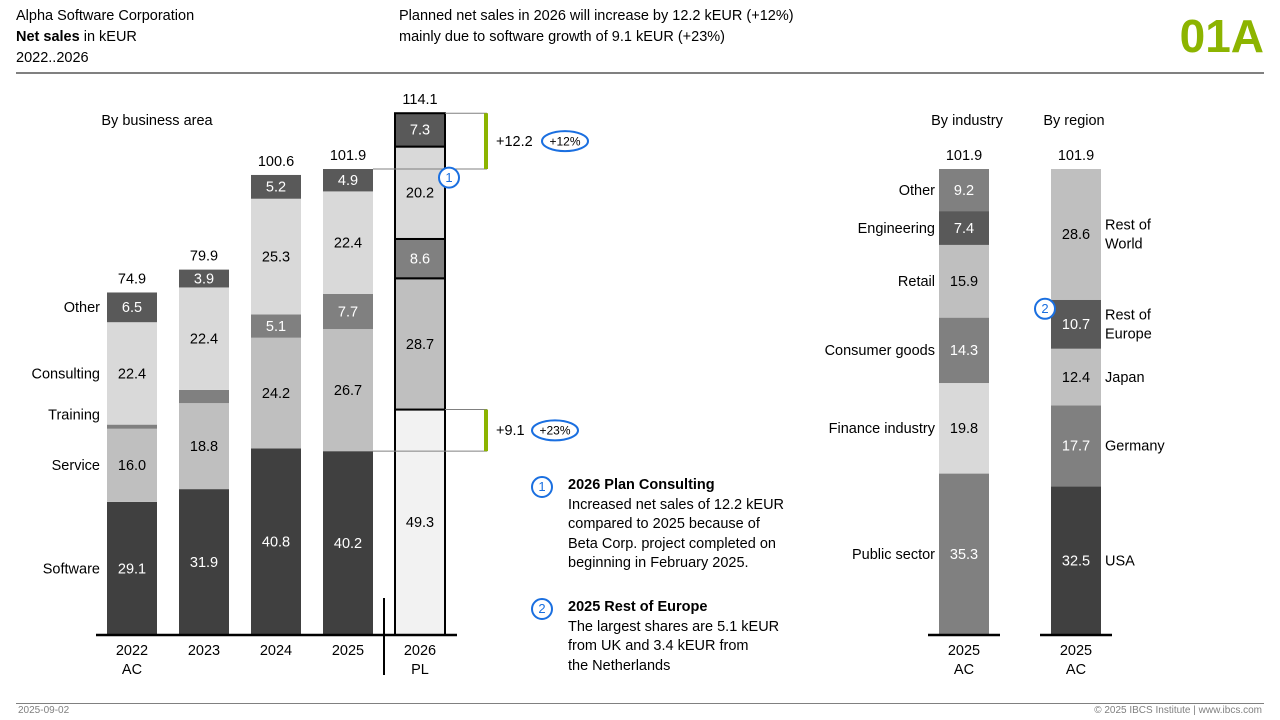  Describe the element at coordinates (1076, 378) in the screenshot. I see `value-label: 12.4` at that location.